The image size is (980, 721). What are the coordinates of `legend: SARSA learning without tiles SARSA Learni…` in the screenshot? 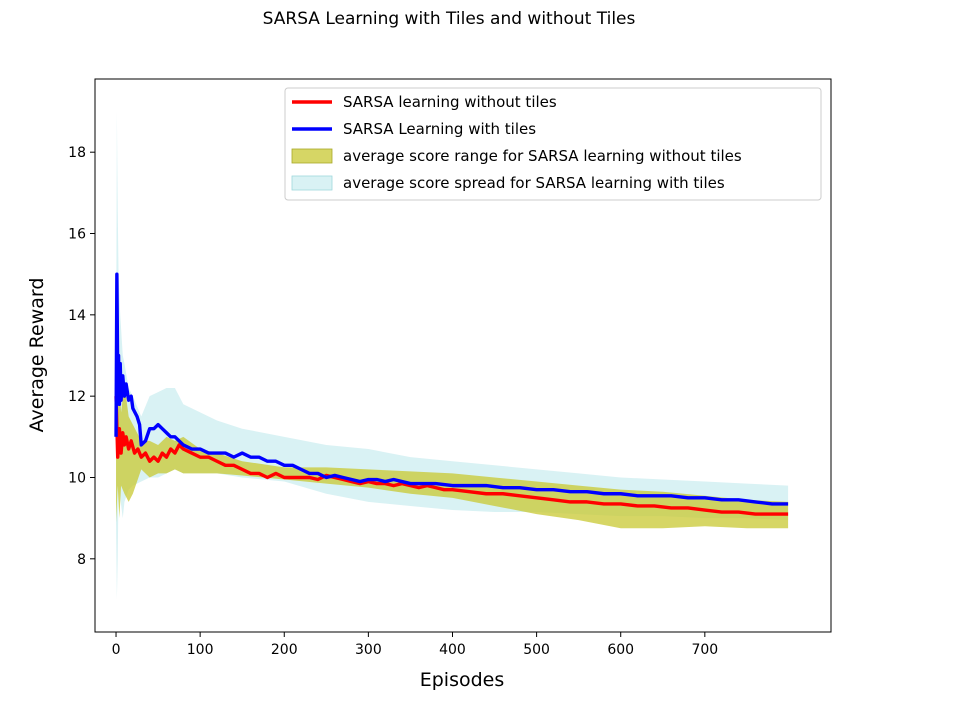 It's located at (553, 144).